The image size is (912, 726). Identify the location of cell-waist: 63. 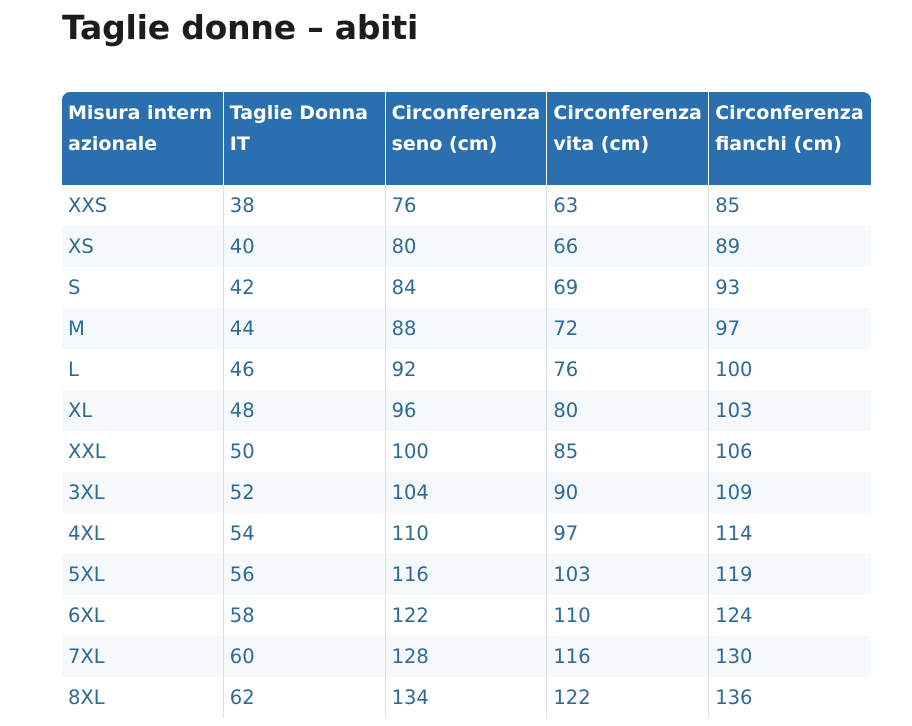
(628, 205).